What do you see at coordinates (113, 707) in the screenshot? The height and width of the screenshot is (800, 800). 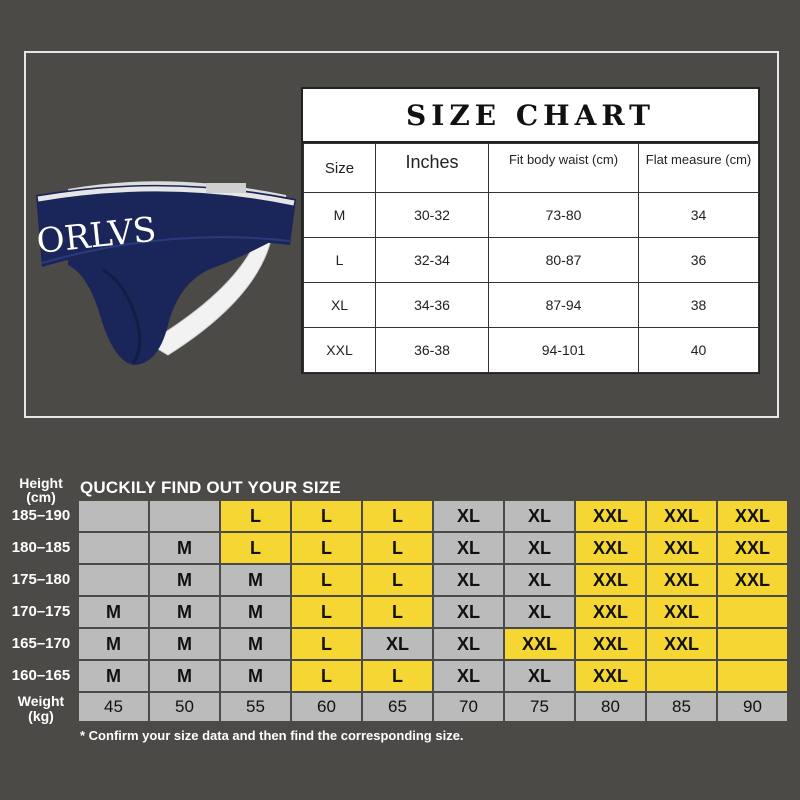 I see `weight-cell: 45` at bounding box center [113, 707].